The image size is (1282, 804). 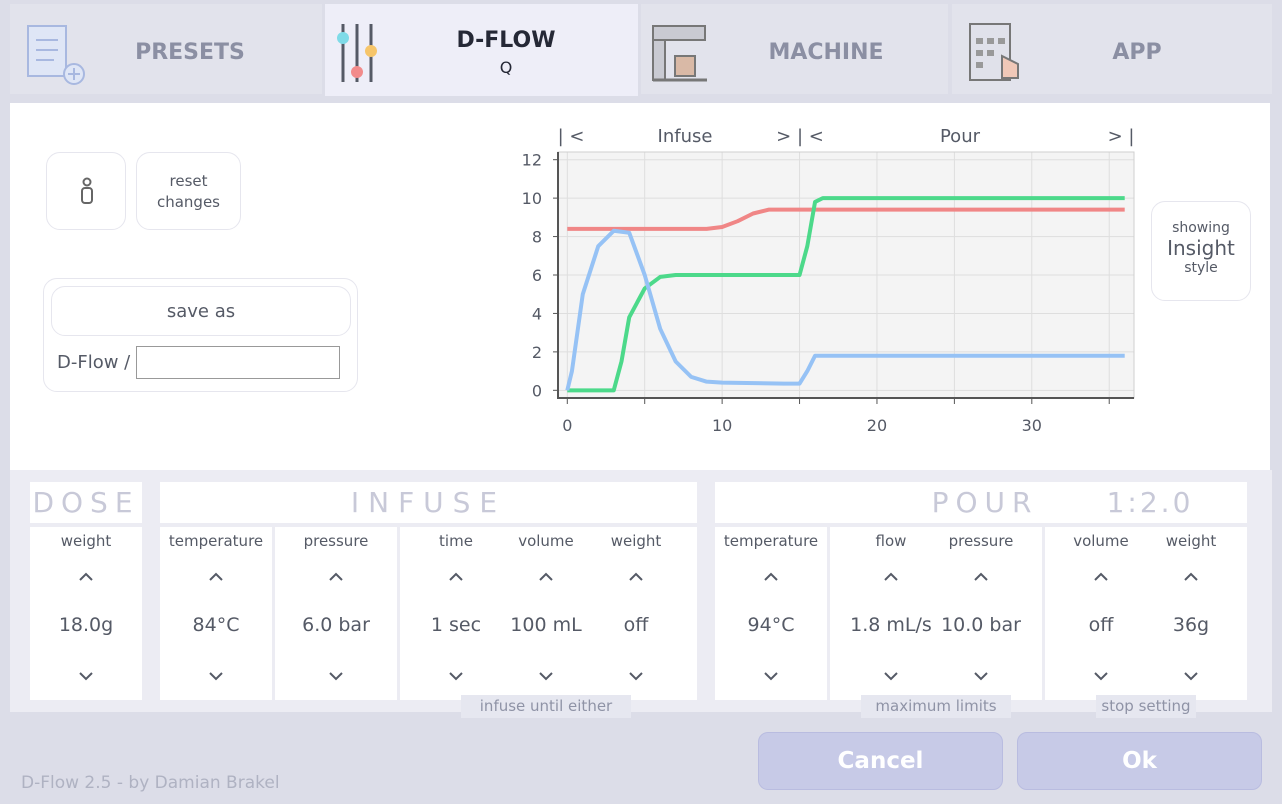 I want to click on ok-button: Ok, so click(x=1139, y=761).